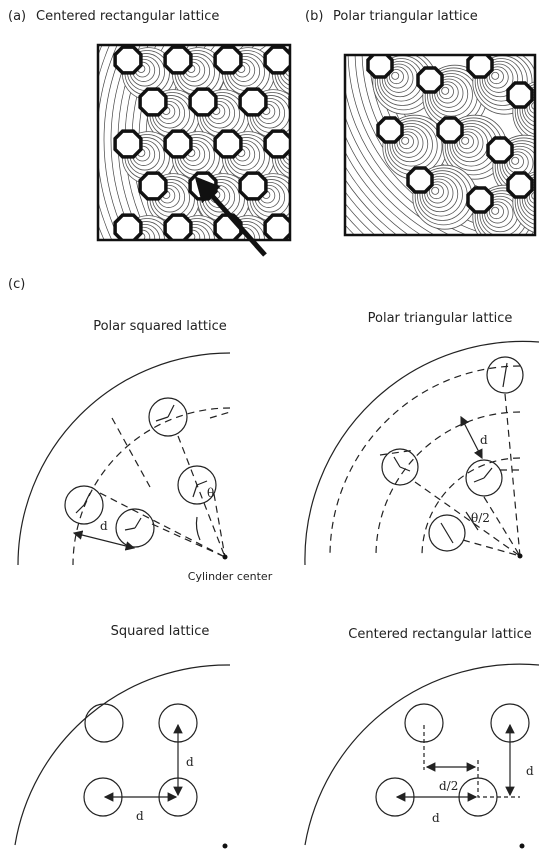  I want to click on annotation: Cylinder center, so click(230, 576).